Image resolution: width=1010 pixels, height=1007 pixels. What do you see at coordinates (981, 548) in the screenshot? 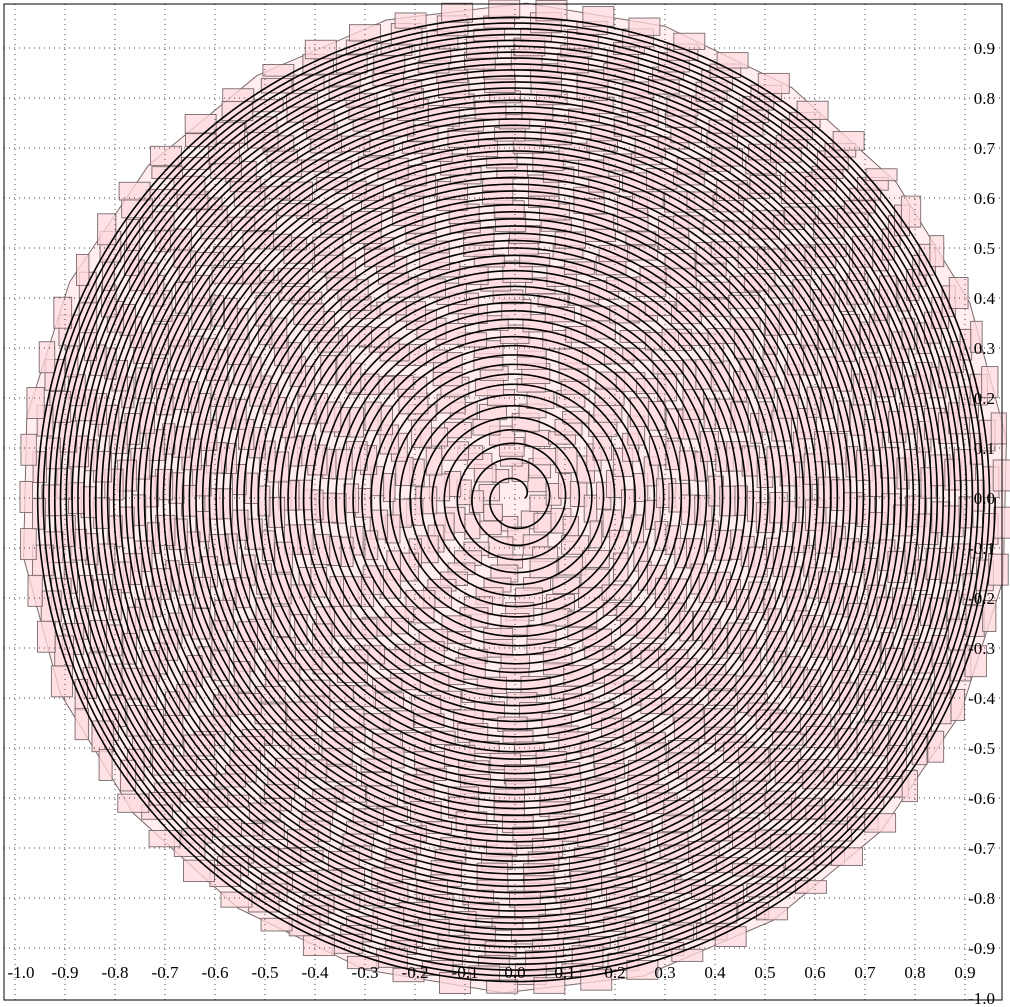
I see `y-tick-label: -0.1` at bounding box center [981, 548].